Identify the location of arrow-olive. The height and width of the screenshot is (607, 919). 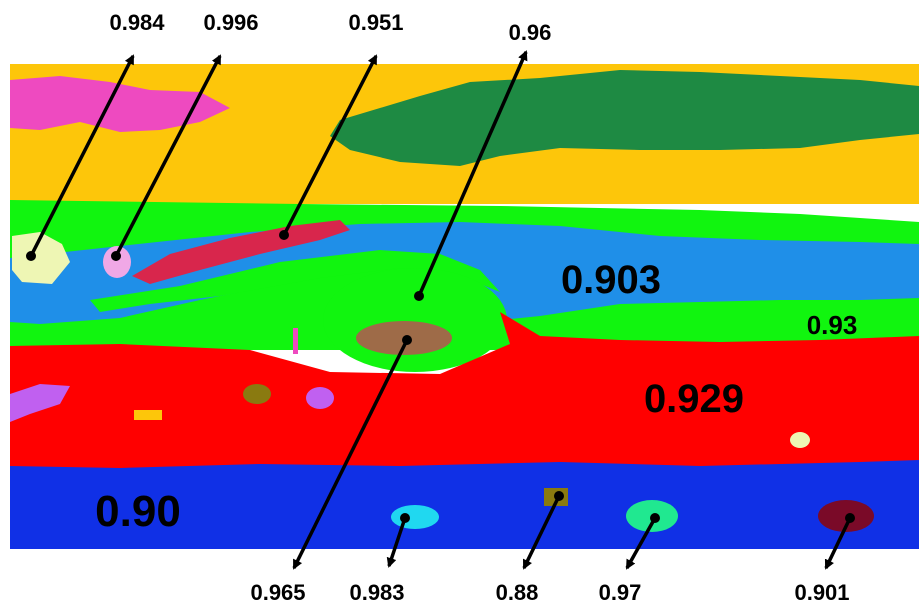
(541, 532).